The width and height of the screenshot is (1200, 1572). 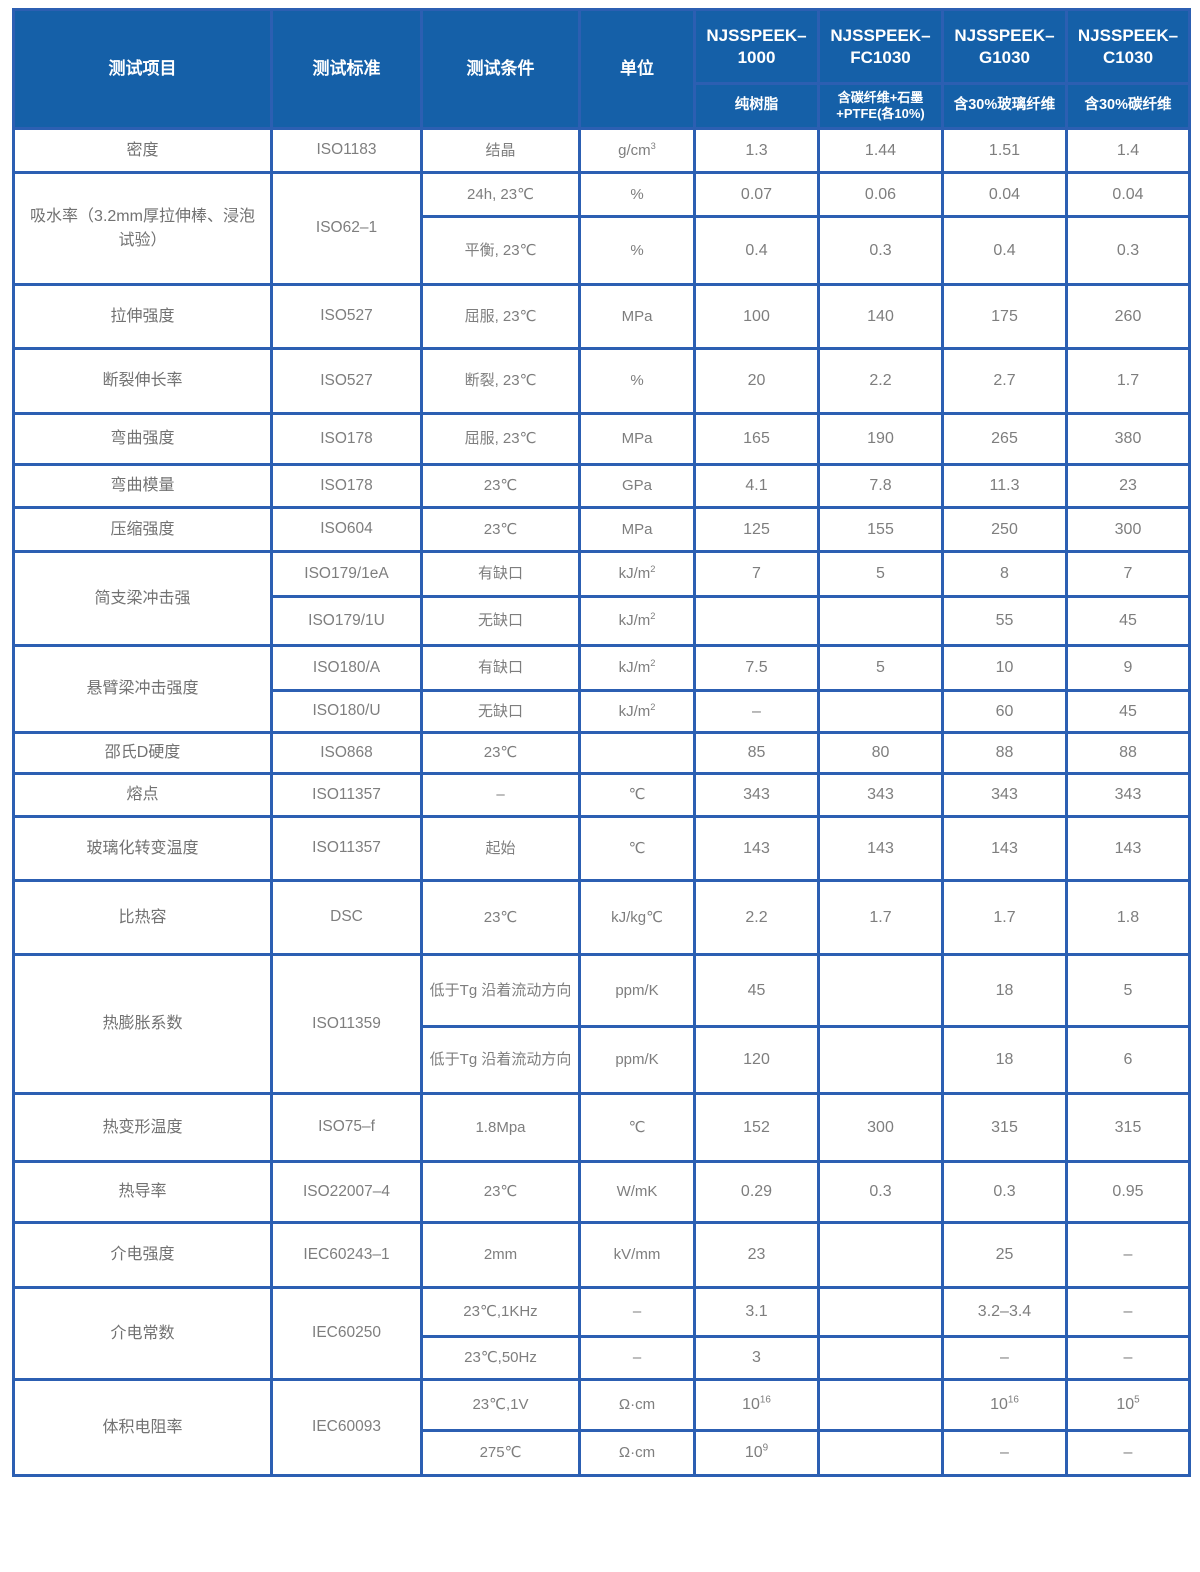 What do you see at coordinates (1128, 1405) in the screenshot?
I see `cell-value: 105` at bounding box center [1128, 1405].